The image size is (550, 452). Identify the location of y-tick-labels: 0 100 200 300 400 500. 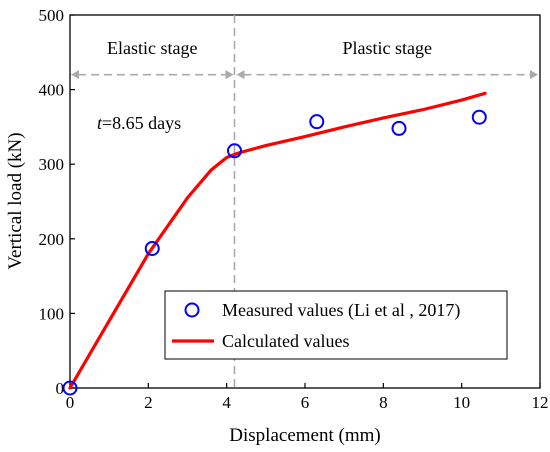
(52, 202).